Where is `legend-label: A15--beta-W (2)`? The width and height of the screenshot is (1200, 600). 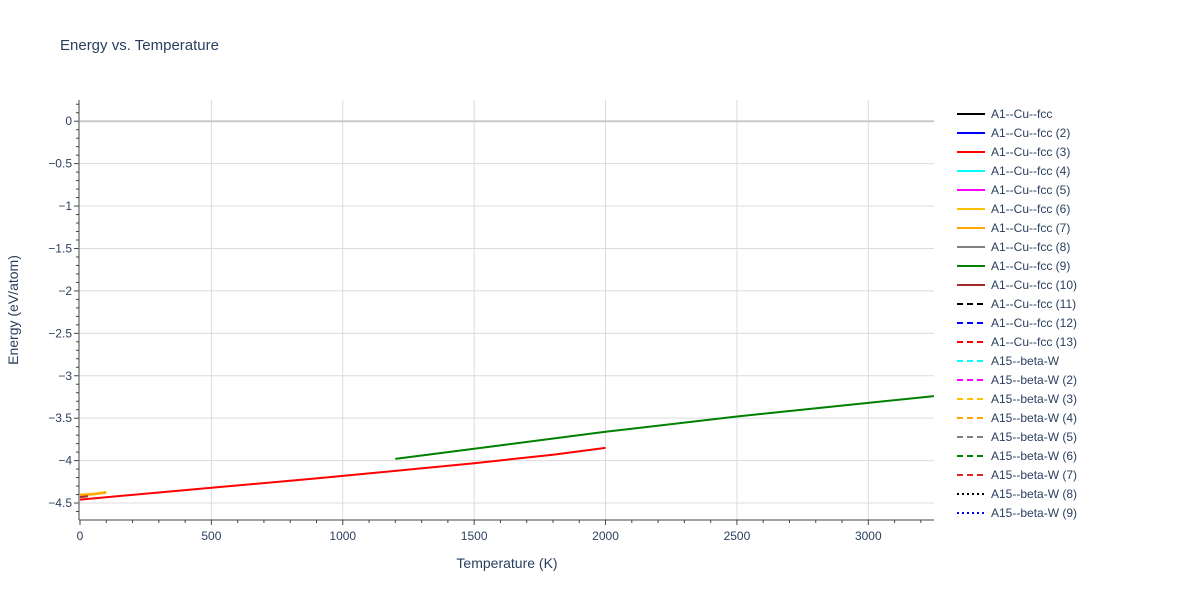 legend-label: A15--beta-W (2) is located at coordinates (1034, 380).